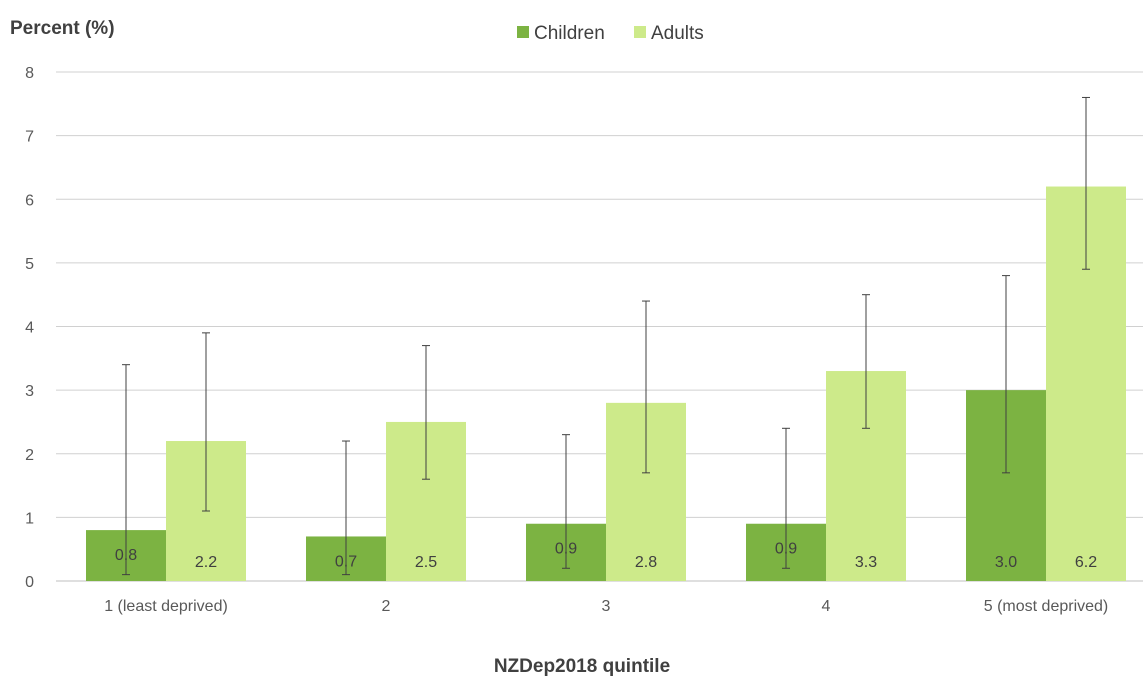 This screenshot has height=678, width=1143. I want to click on x-axis-title: NZDep2018 quintile, so click(582, 666).